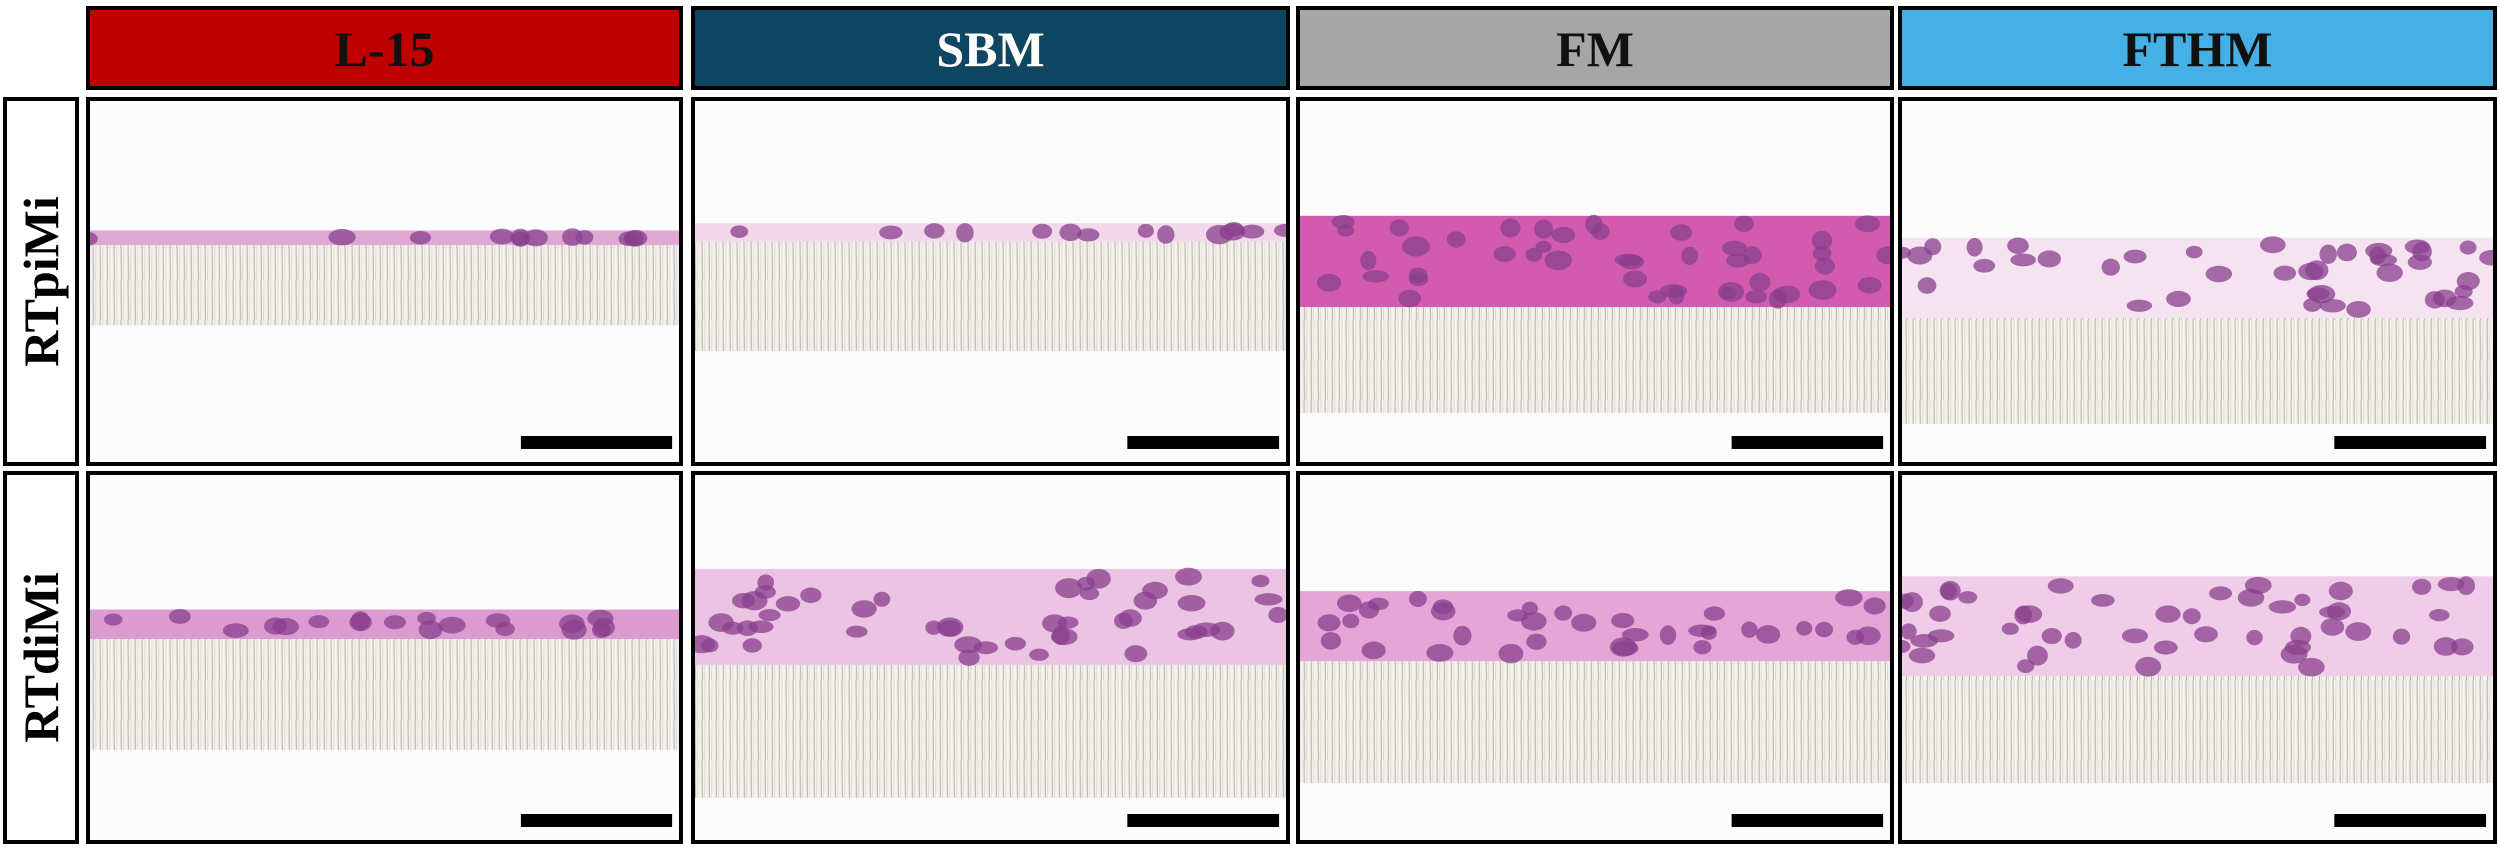  I want to click on micrograph, so click(990, 657).